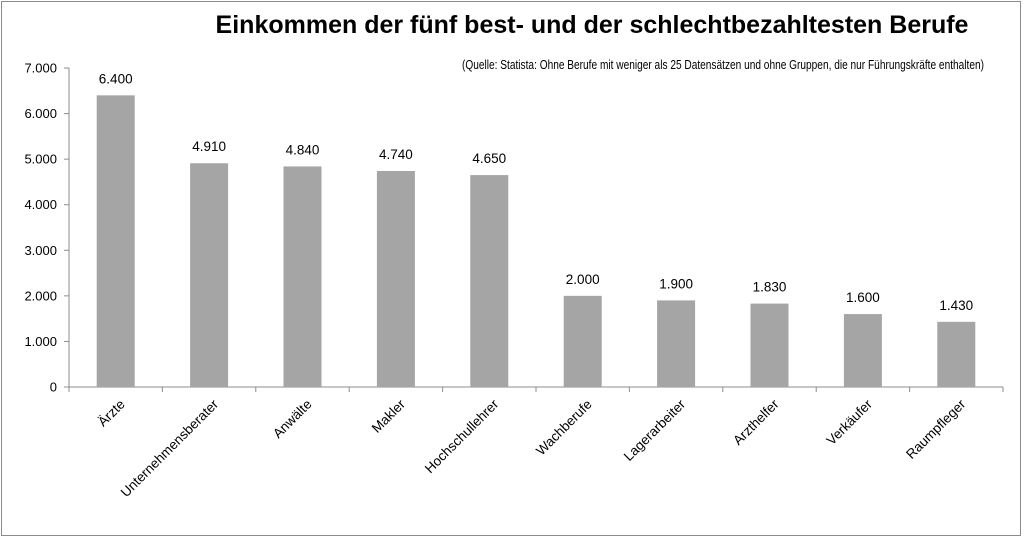  What do you see at coordinates (389, 416) in the screenshot?
I see `category-label: Makler` at bounding box center [389, 416].